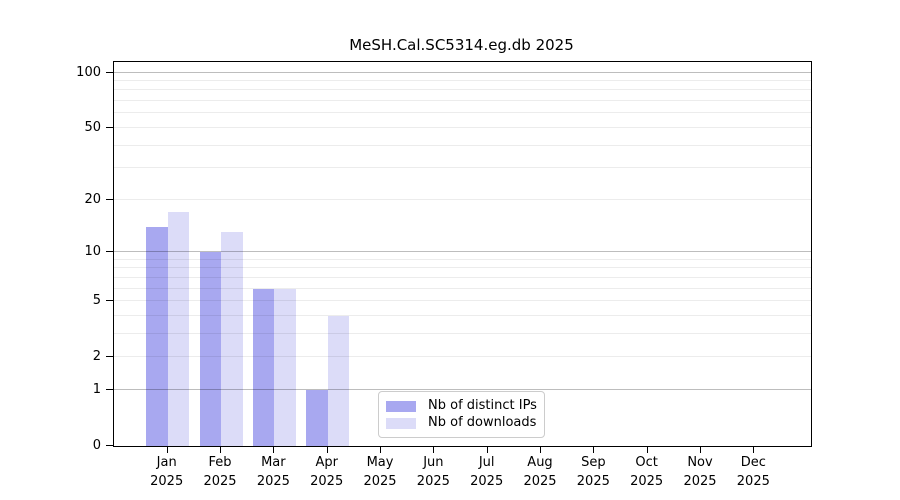 The image size is (900, 500). What do you see at coordinates (210, 349) in the screenshot?
I see `bar-feb-distinct-ips` at bounding box center [210, 349].